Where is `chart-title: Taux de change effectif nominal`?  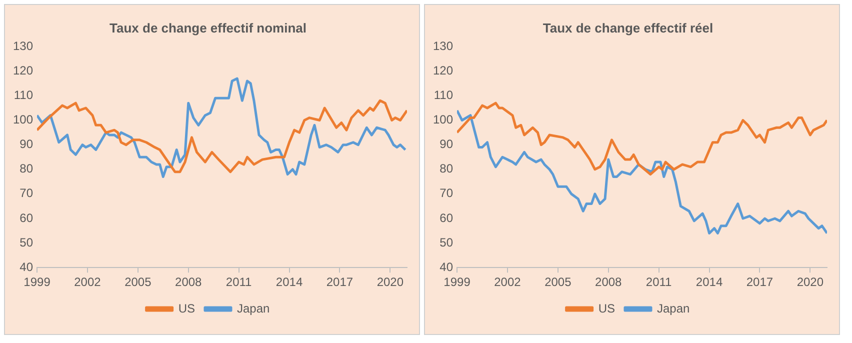
chart-title: Taux de change effectif nominal is located at coordinates (208, 28).